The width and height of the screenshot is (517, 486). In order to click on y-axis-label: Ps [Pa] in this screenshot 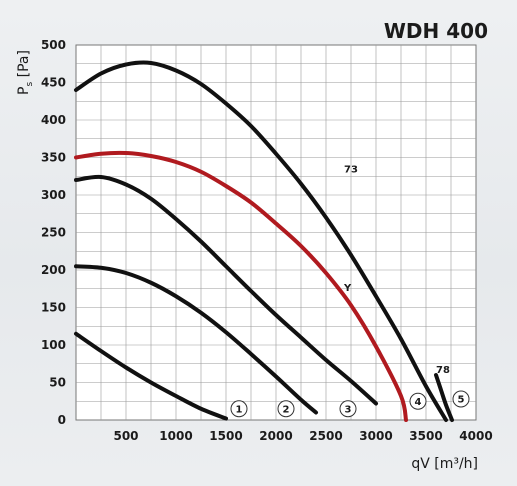, I will do `click(25, 72)`.